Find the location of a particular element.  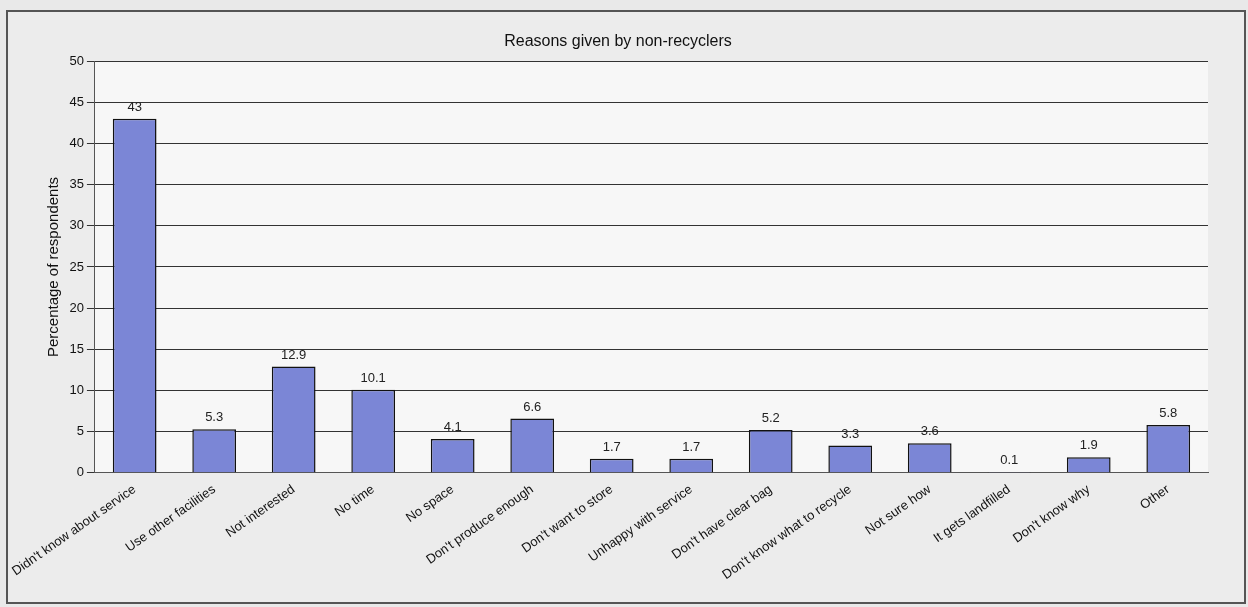

data-label: 6.6 is located at coordinates (532, 406).